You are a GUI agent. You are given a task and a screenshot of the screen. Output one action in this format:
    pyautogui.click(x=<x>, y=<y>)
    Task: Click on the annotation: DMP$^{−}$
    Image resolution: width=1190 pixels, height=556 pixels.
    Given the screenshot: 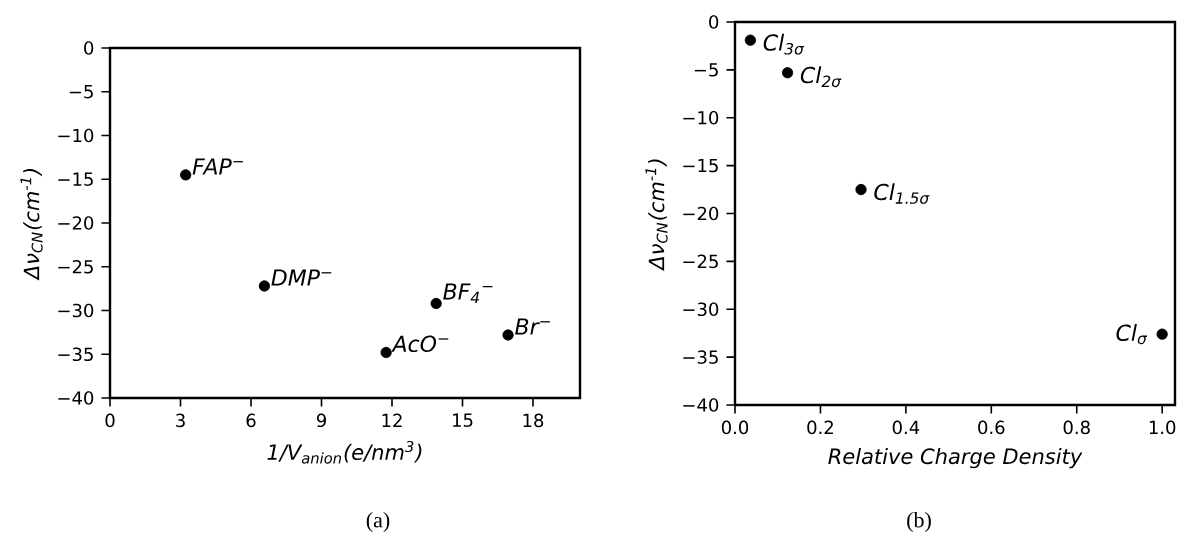 What is the action you would take?
    pyautogui.click(x=301, y=277)
    